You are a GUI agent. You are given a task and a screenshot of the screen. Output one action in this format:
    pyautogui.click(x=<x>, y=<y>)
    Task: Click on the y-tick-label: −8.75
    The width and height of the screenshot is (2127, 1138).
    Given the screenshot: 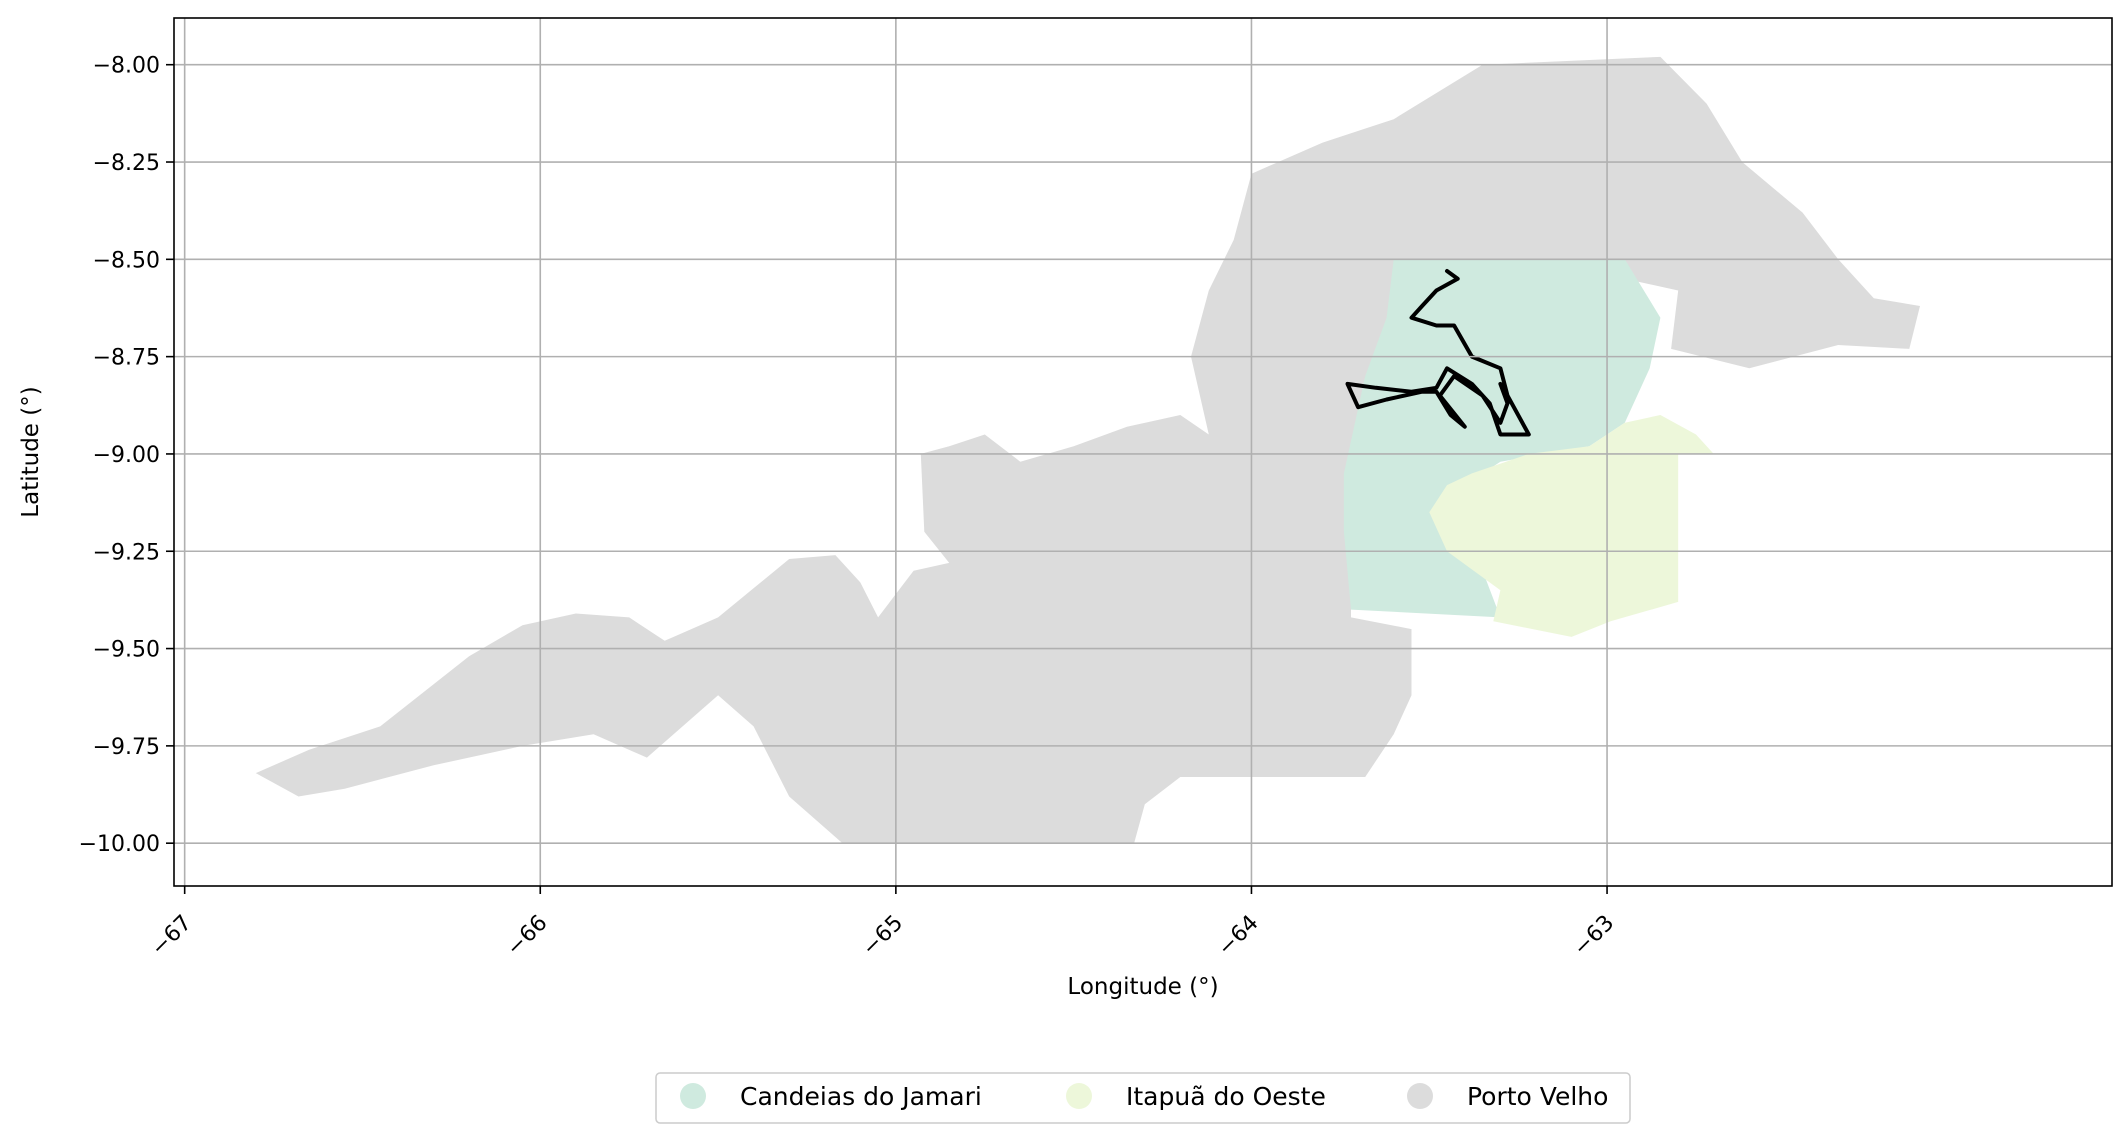 What is the action you would take?
    pyautogui.click(x=126, y=358)
    